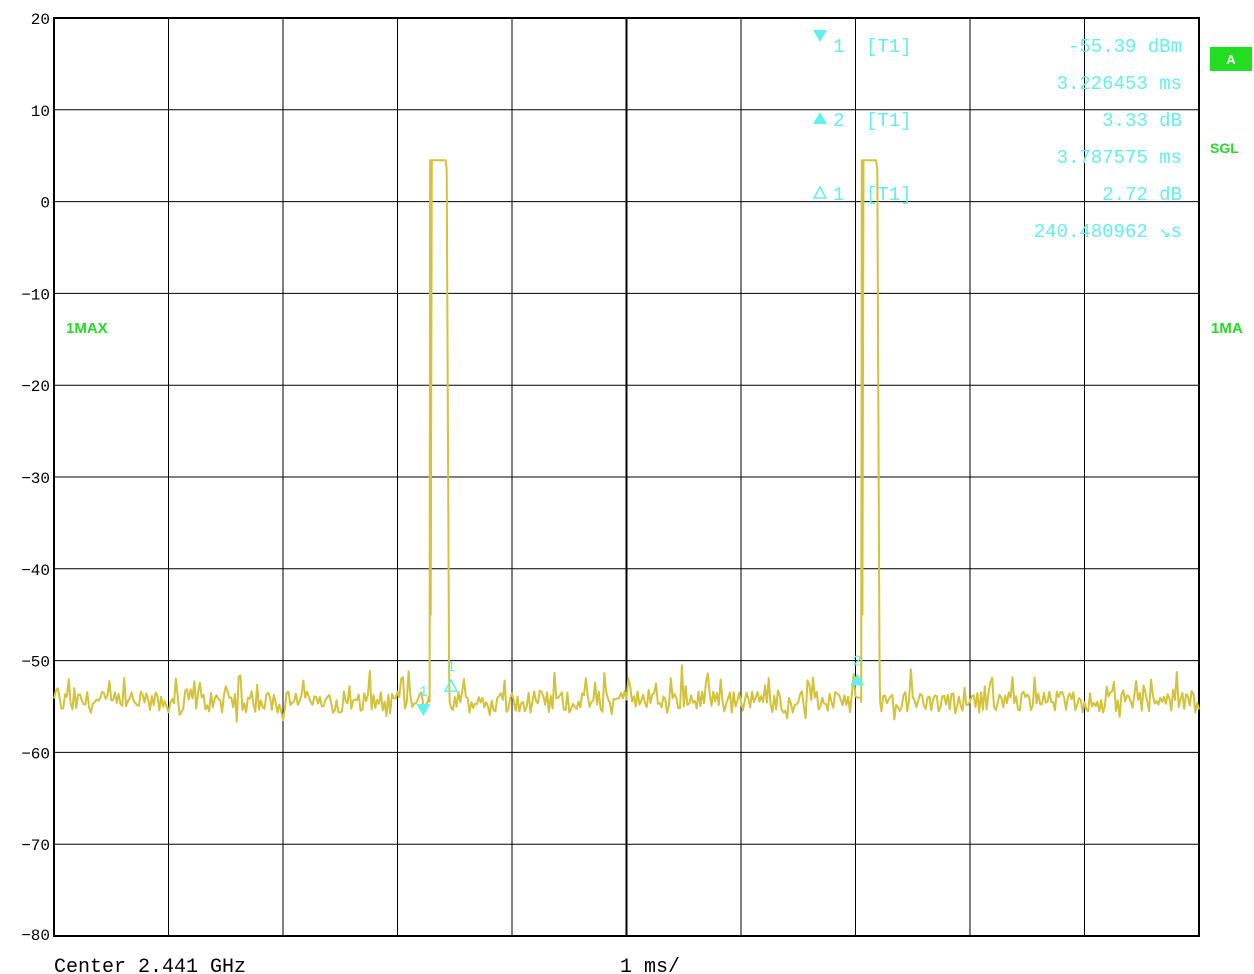  What do you see at coordinates (1227, 328) in the screenshot?
I see `trace-label-right: 1MA` at bounding box center [1227, 328].